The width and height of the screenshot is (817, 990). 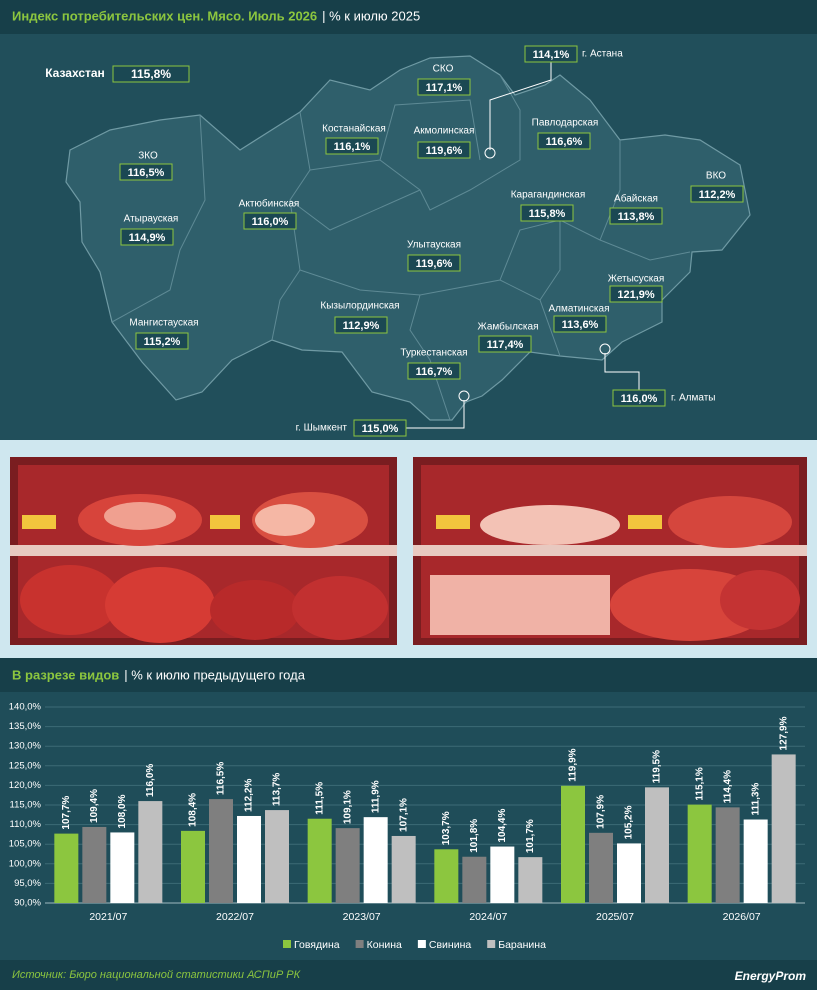 What do you see at coordinates (755, 799) in the screenshot?
I see `value-label: 111,3%` at bounding box center [755, 799].